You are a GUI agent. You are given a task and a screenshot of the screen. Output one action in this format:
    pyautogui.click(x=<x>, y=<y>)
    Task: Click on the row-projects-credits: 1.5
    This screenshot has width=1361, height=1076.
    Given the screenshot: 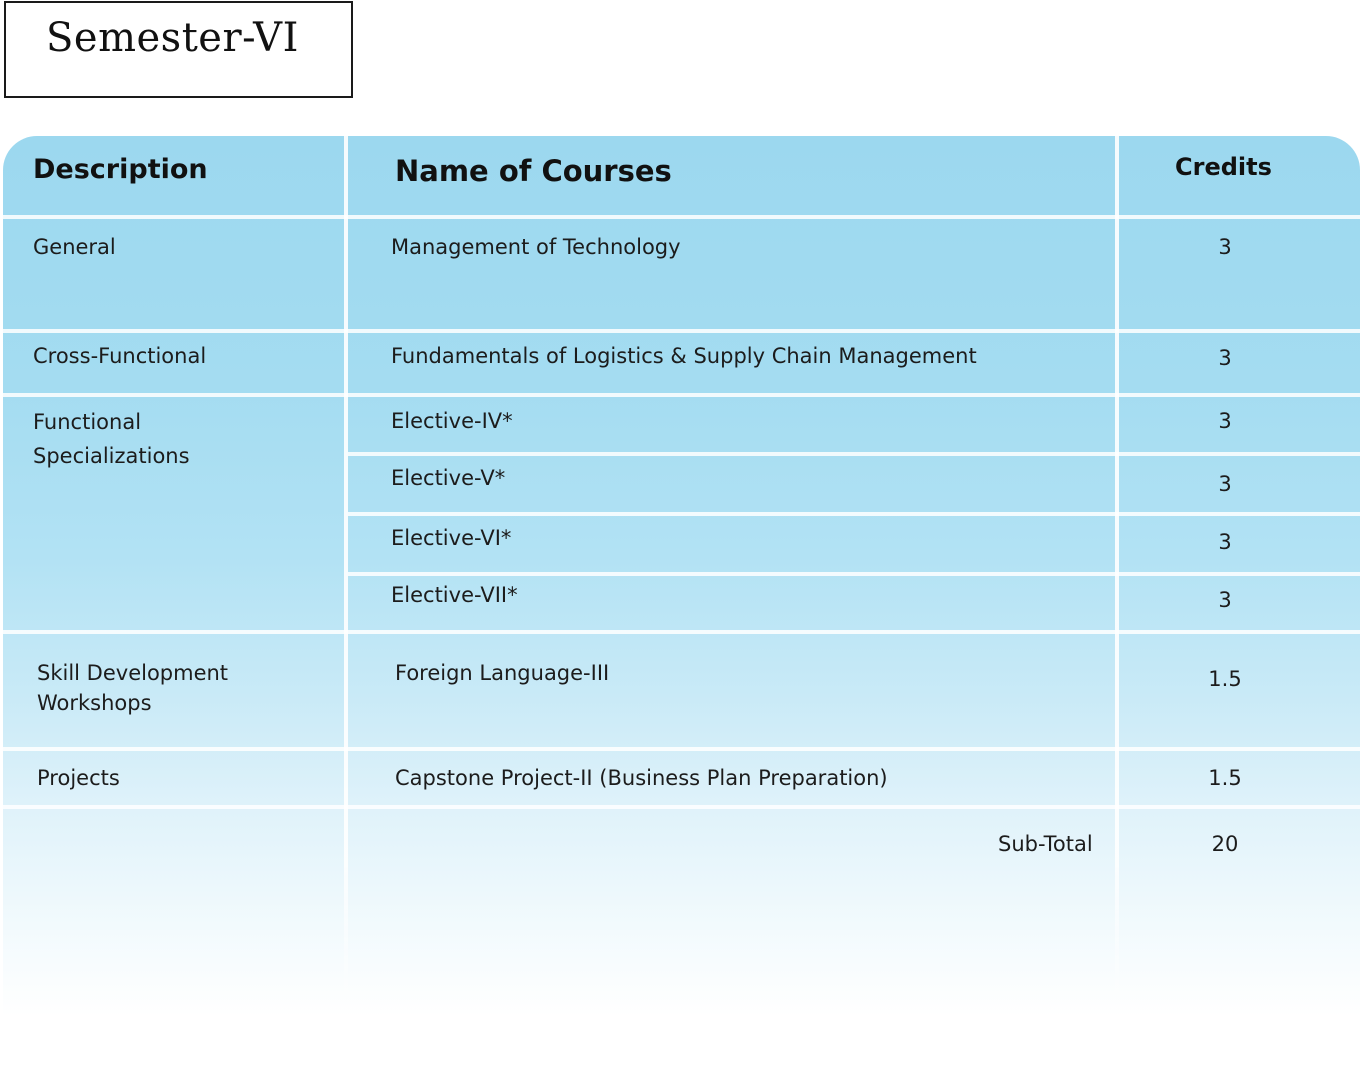 What is the action you would take?
    pyautogui.click(x=1225, y=778)
    